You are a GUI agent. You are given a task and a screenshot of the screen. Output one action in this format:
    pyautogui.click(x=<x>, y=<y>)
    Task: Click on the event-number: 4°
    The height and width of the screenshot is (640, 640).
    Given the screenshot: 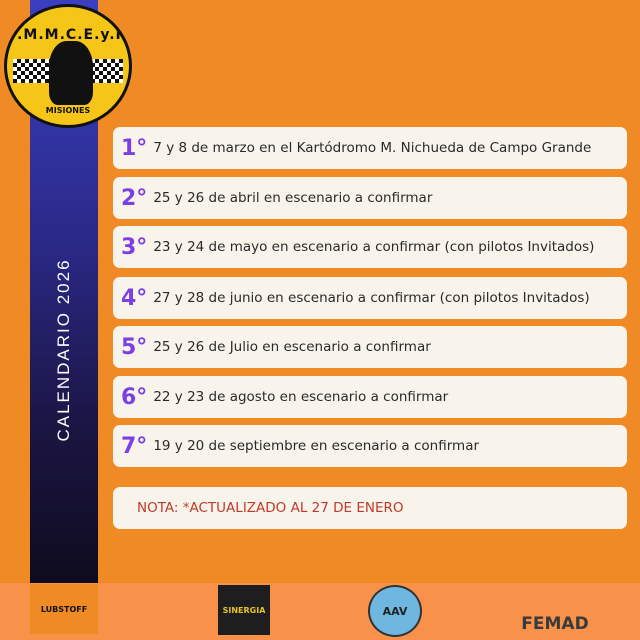 What is the action you would take?
    pyautogui.click(x=134, y=298)
    